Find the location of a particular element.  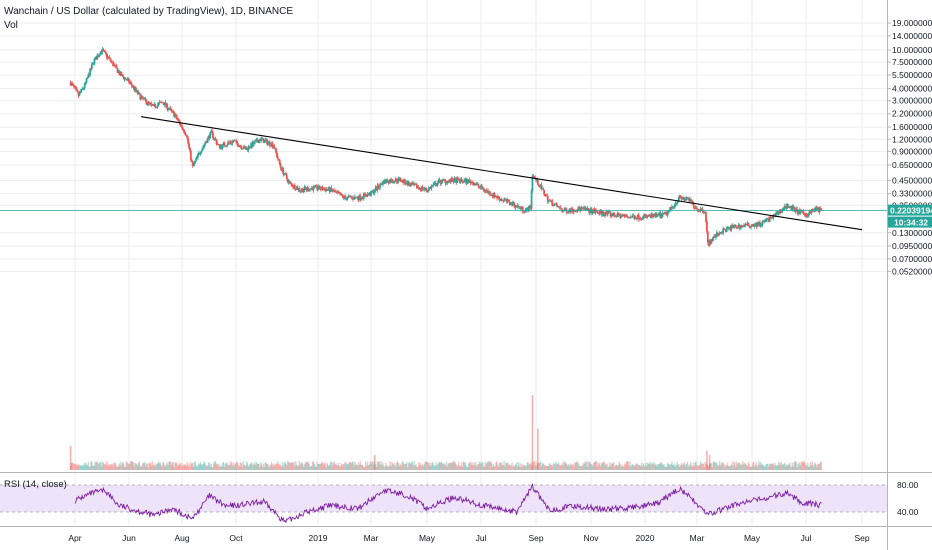

countdown-badge is located at coordinates (910, 222).